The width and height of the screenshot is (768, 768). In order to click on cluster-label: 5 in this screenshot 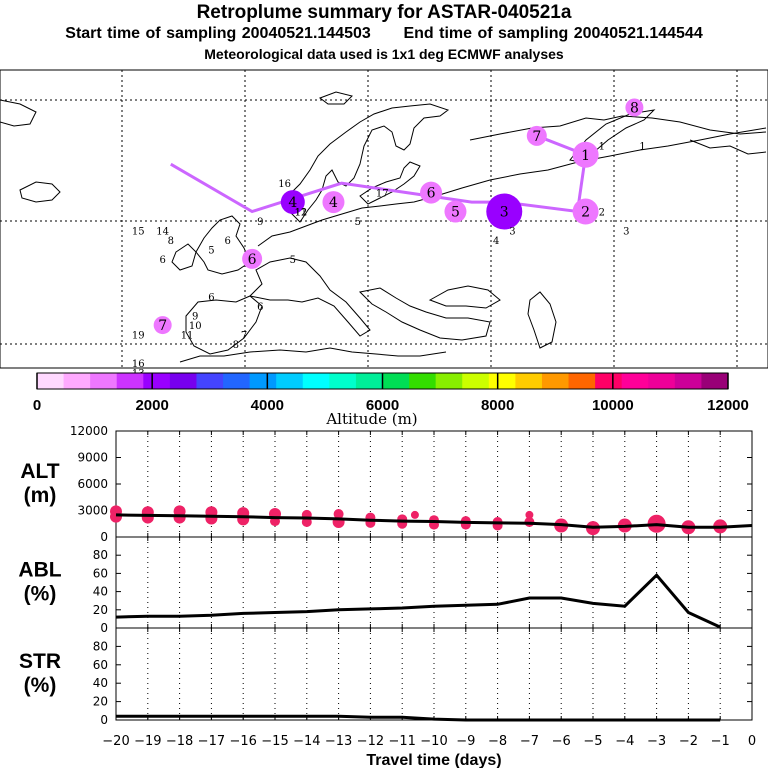, I will do `click(455, 213)`.